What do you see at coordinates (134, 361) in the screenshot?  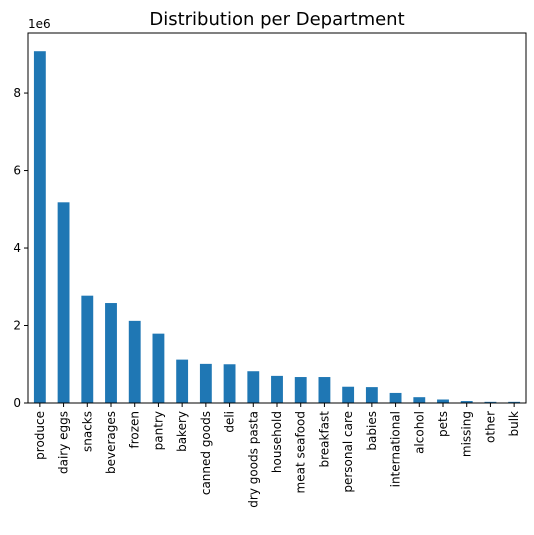 I see `bar-frozen` at bounding box center [134, 361].